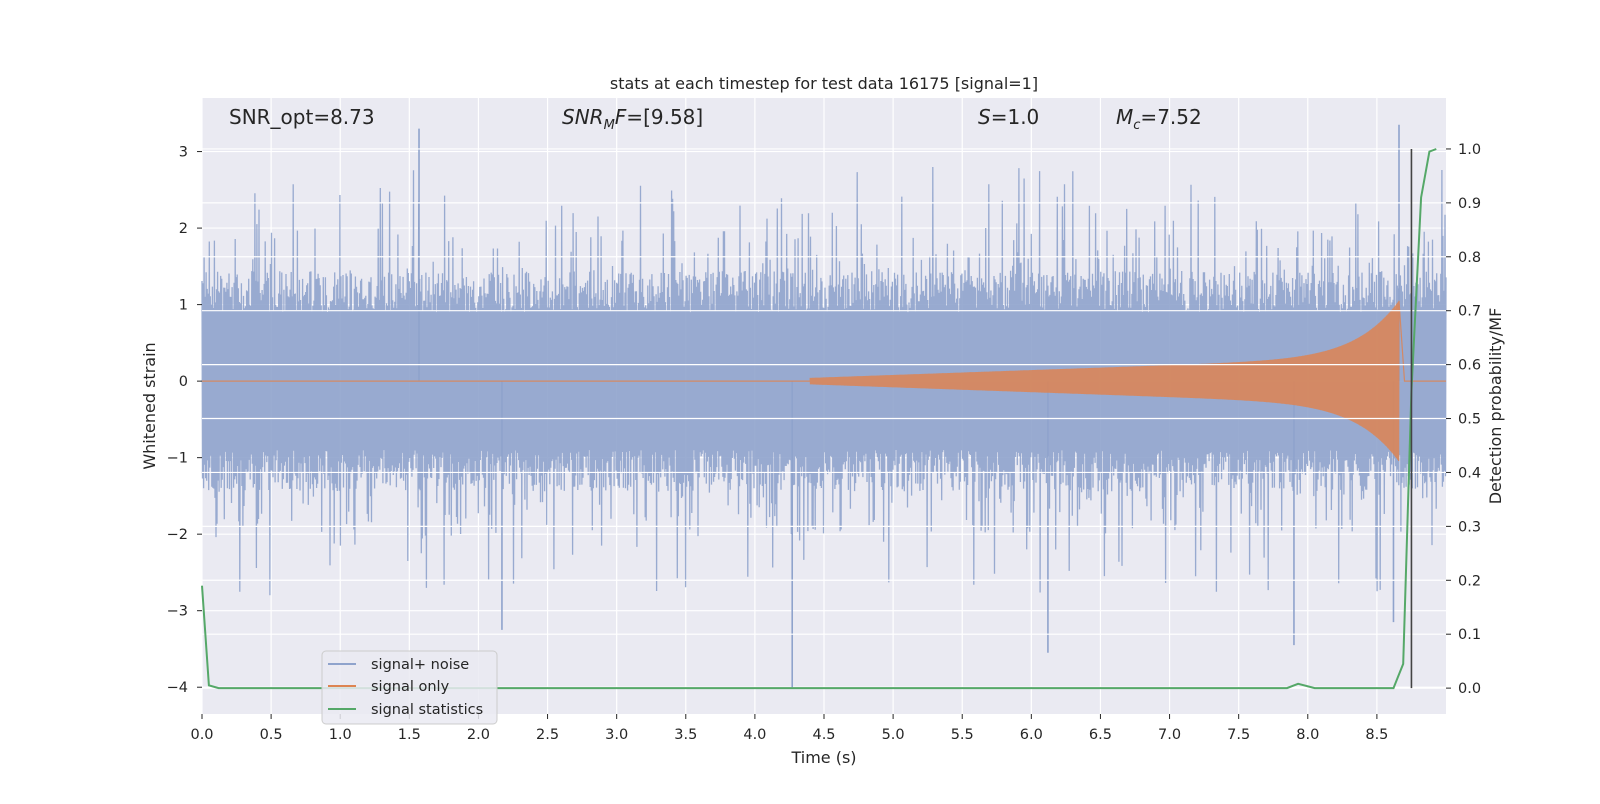  Describe the element at coordinates (183, 229) in the screenshot. I see `y-left-tick-label: 2` at that location.